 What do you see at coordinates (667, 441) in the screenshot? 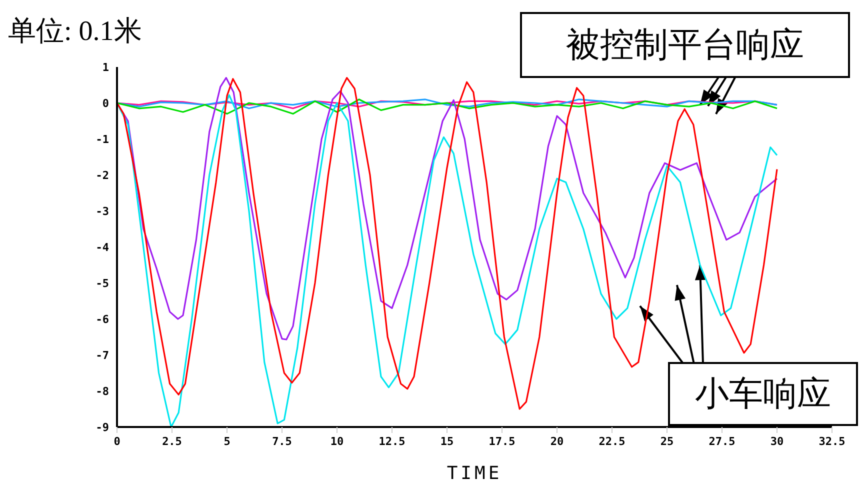
I see `x-tick-label: 25` at bounding box center [667, 441].